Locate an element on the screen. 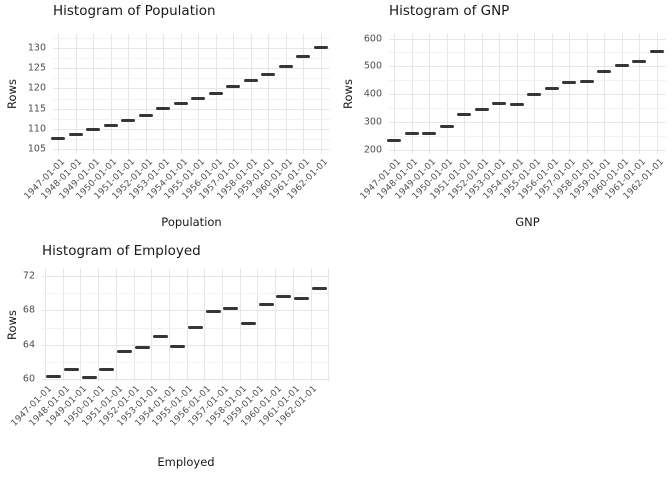 The image size is (672, 480). y-tick-label: 600 is located at coordinates (372, 38).